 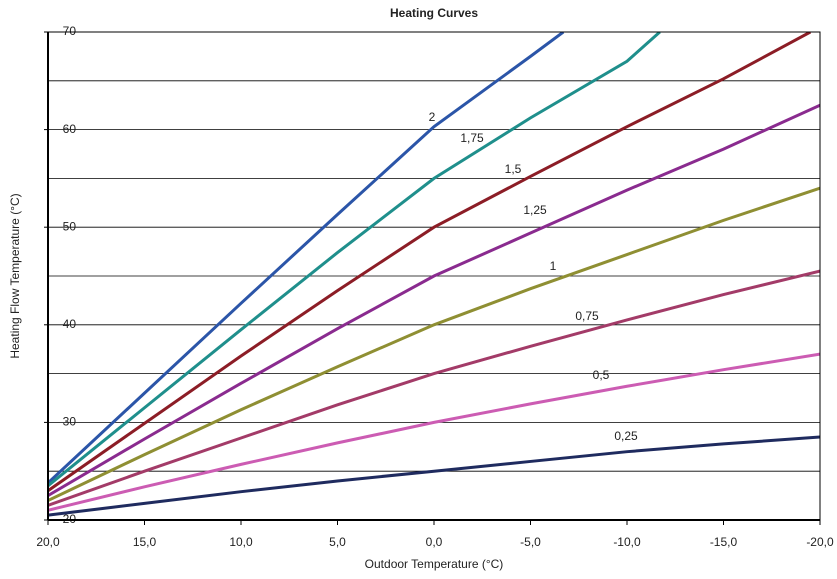 What do you see at coordinates (553, 266) in the screenshot?
I see `curve-label: 1` at bounding box center [553, 266].